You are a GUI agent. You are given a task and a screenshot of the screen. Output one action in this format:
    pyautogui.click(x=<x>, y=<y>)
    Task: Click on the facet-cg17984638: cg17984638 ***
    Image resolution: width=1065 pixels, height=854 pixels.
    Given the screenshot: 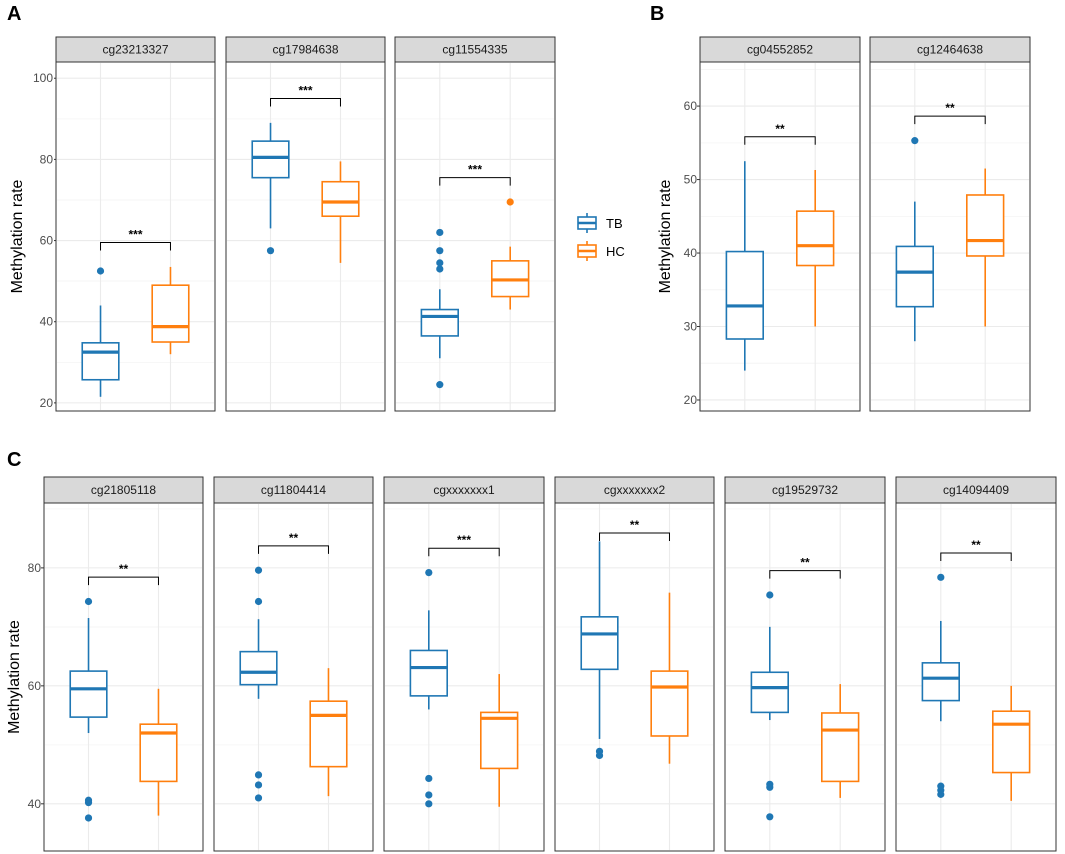 What is the action you would take?
    pyautogui.click(x=305, y=224)
    